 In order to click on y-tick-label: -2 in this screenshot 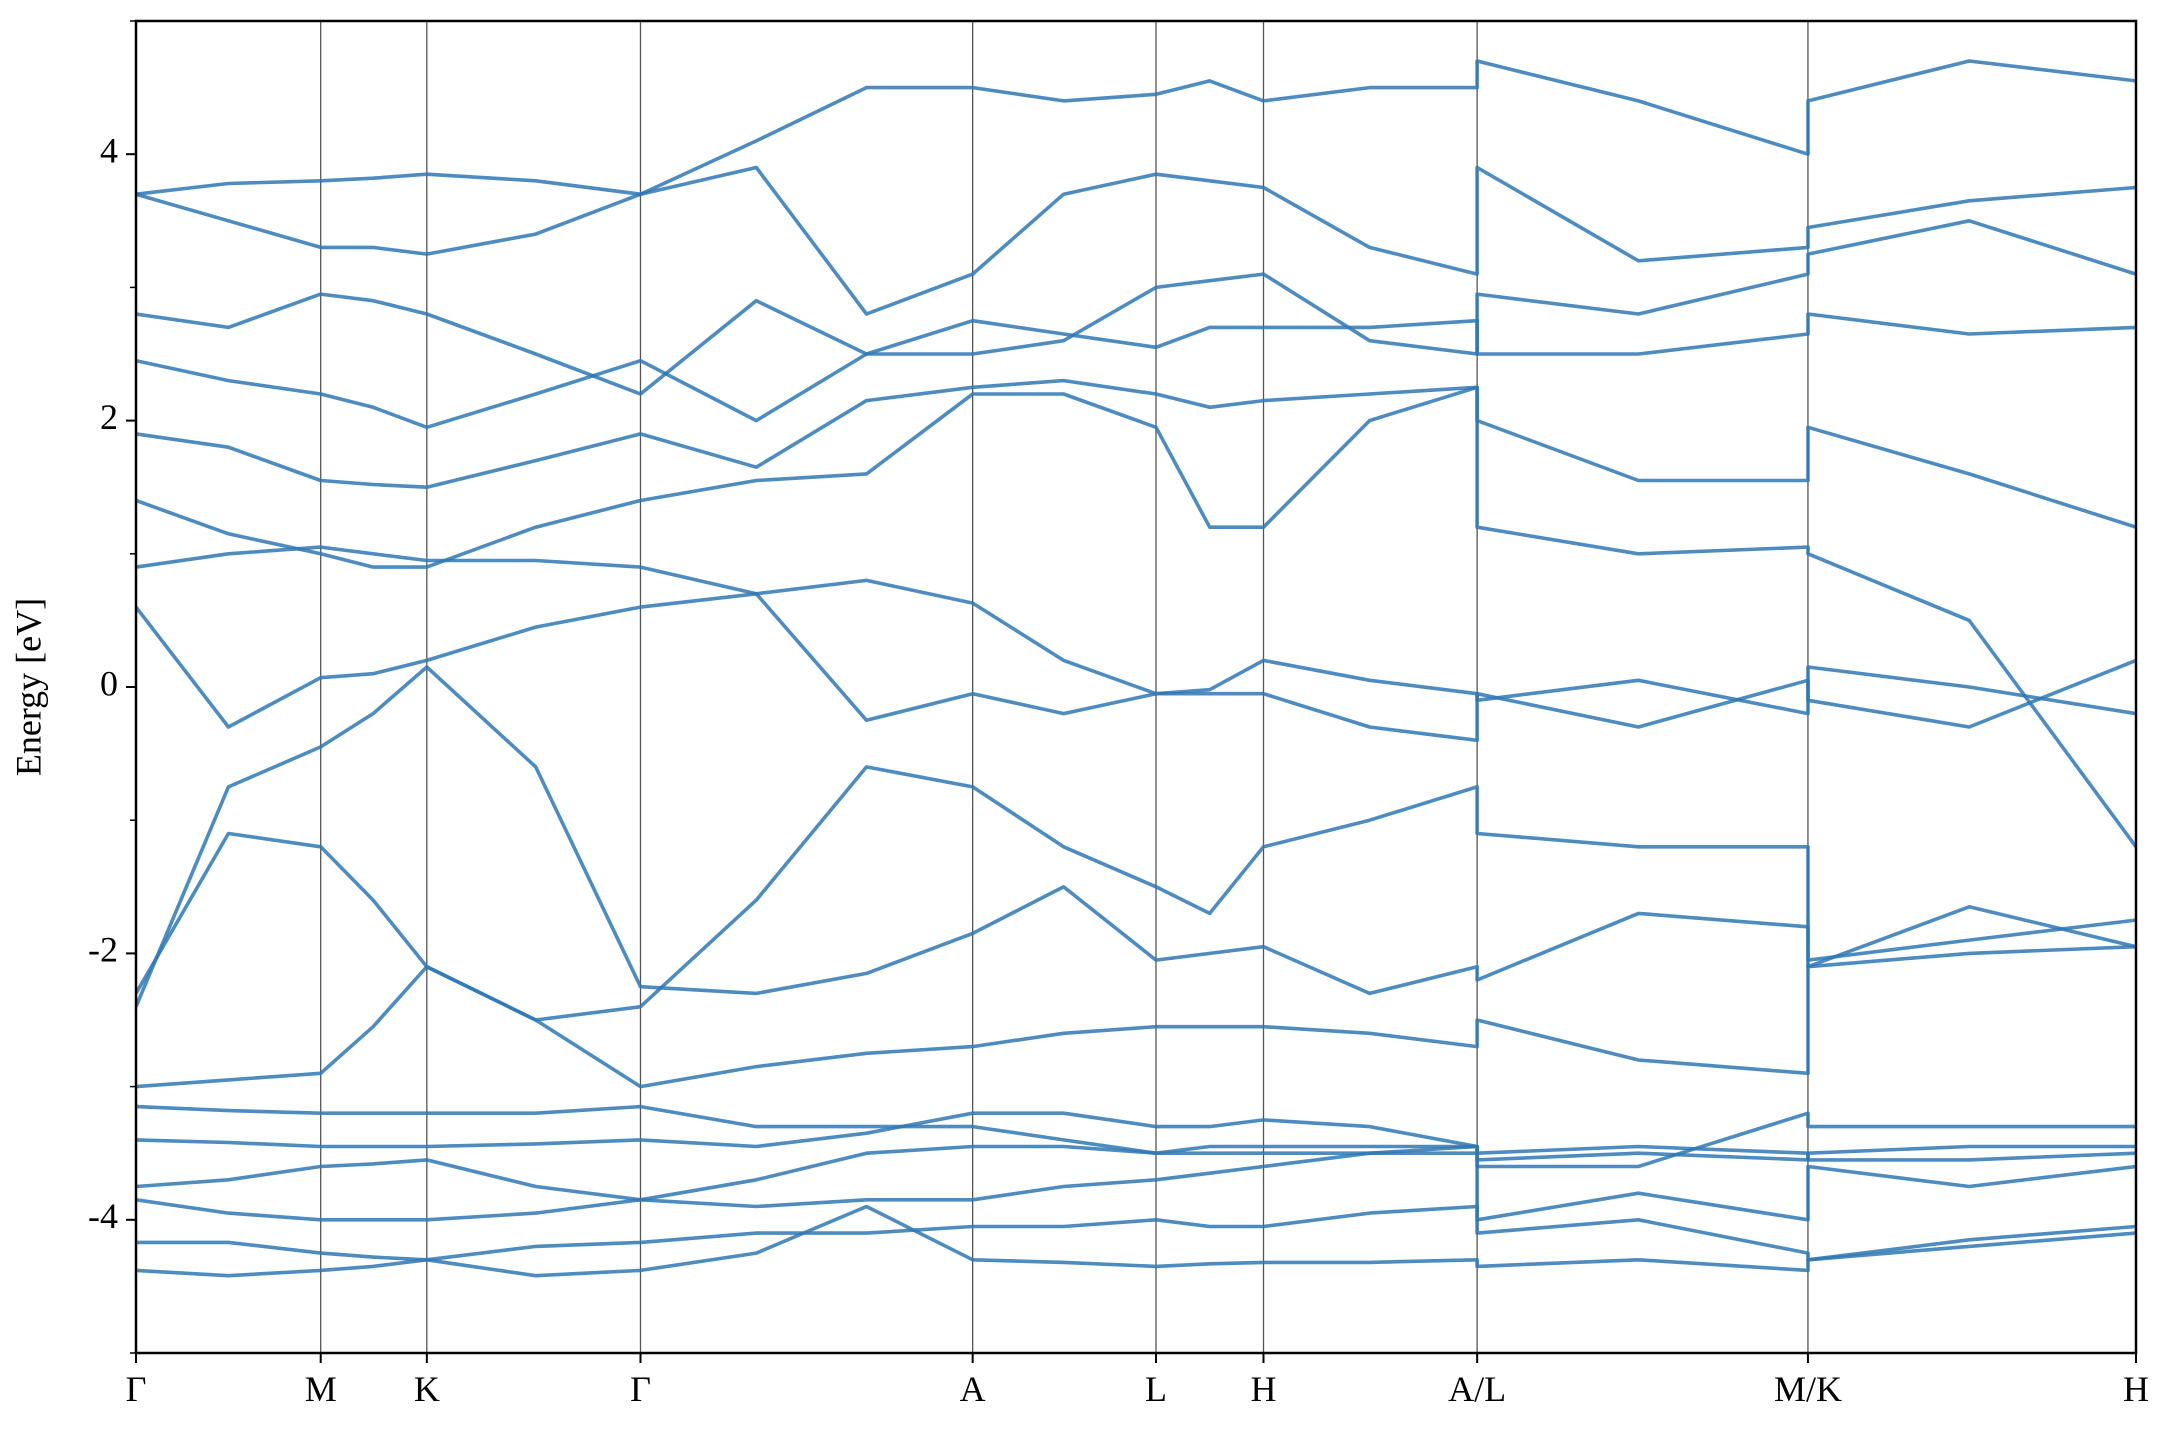, I will do `click(103, 950)`.